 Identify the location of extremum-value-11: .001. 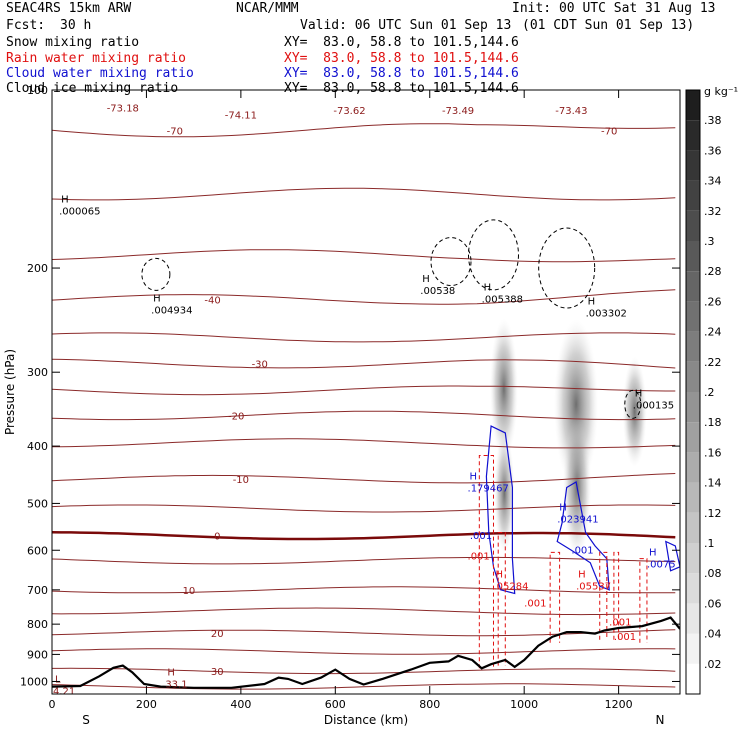
(479, 556).